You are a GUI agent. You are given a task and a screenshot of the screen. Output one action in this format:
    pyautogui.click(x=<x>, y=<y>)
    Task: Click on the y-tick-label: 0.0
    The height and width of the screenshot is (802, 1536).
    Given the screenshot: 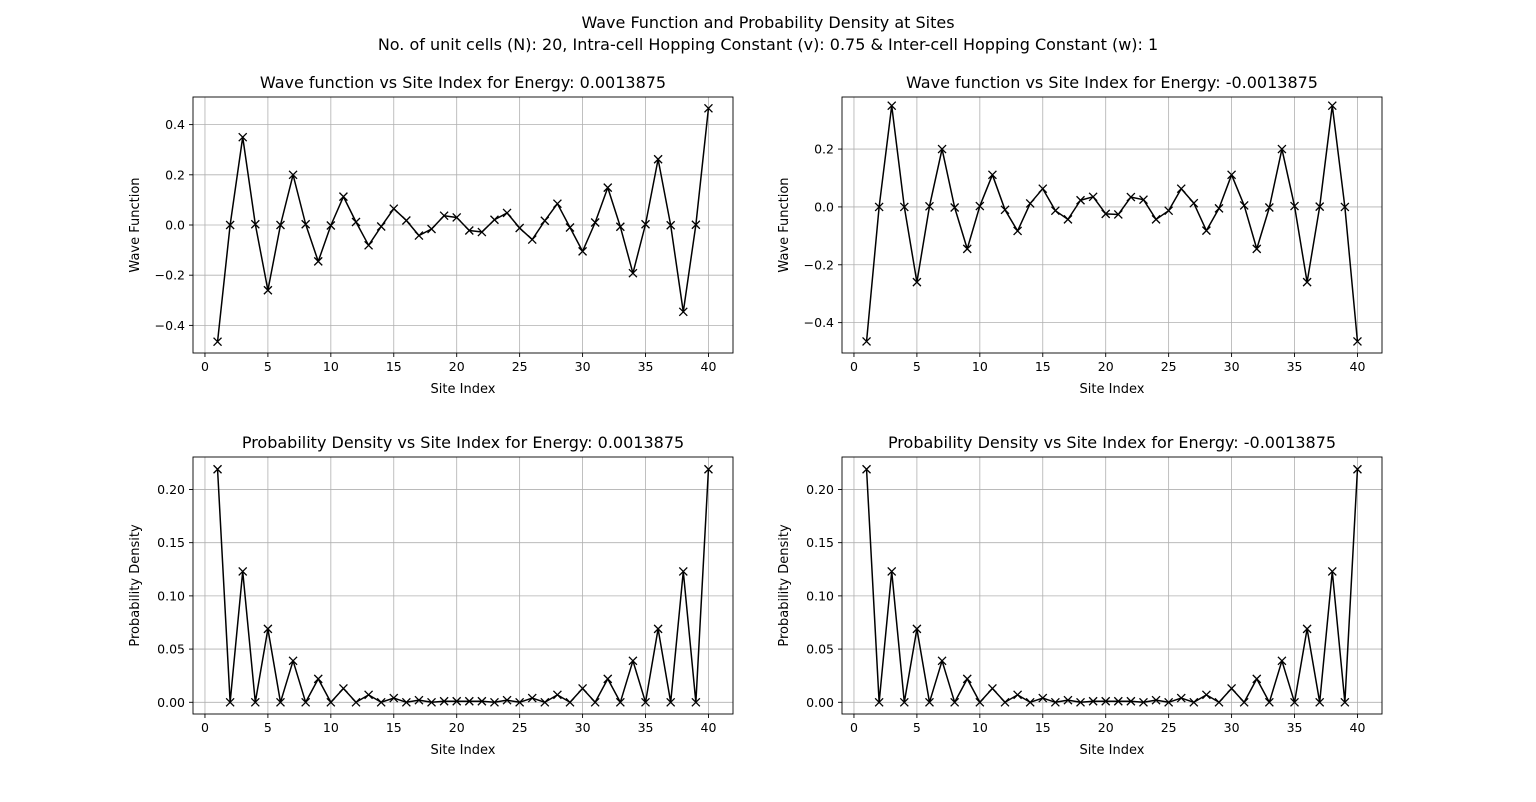 What is the action you would take?
    pyautogui.click(x=175, y=225)
    